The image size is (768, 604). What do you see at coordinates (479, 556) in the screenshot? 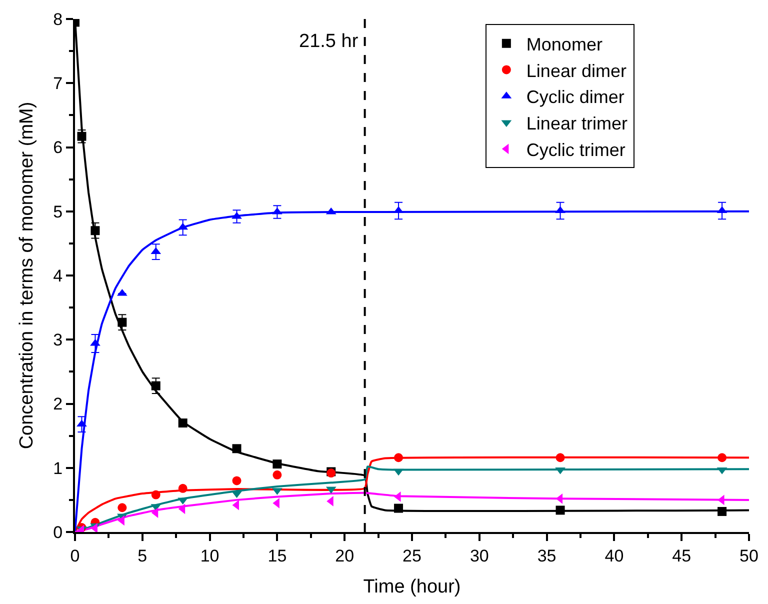
I see `x-tick-label: 30` at bounding box center [479, 556].